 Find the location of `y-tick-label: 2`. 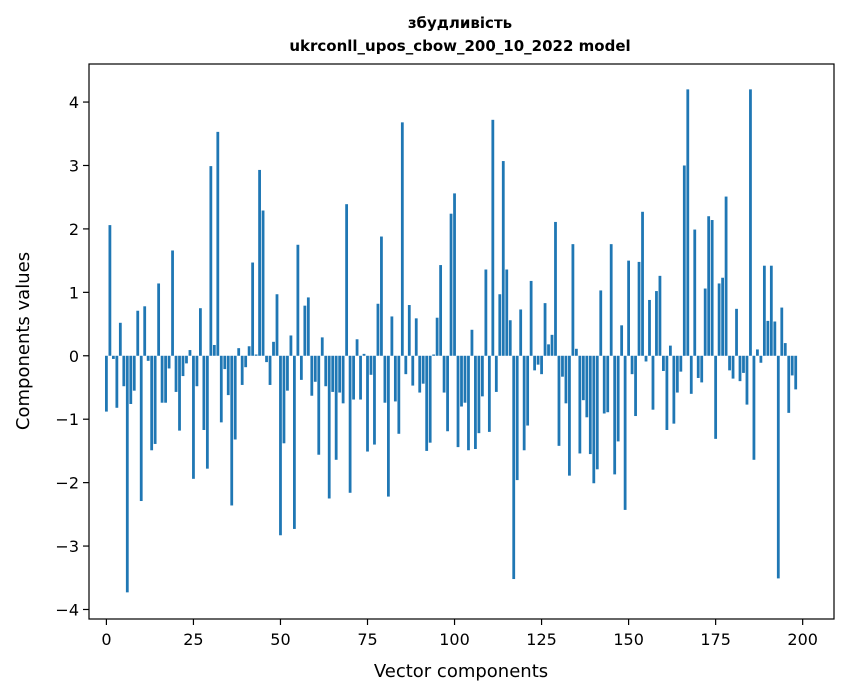

y-tick-label: 2 is located at coordinates (74, 229).